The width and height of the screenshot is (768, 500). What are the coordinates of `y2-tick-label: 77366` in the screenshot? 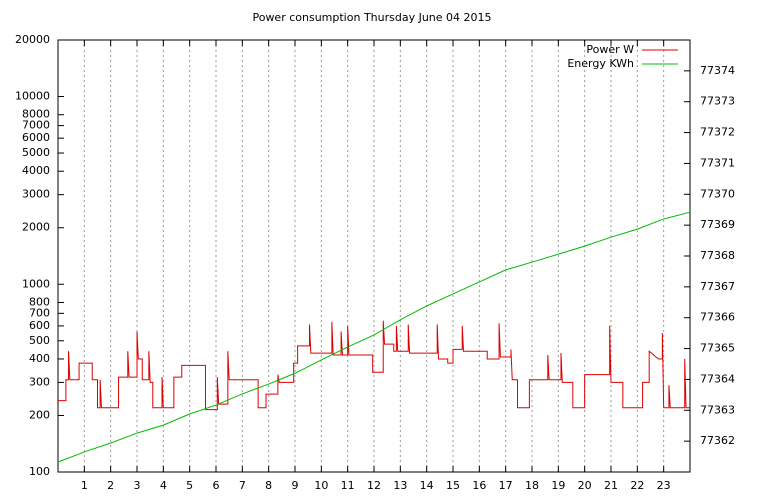 It's located at (717, 317).